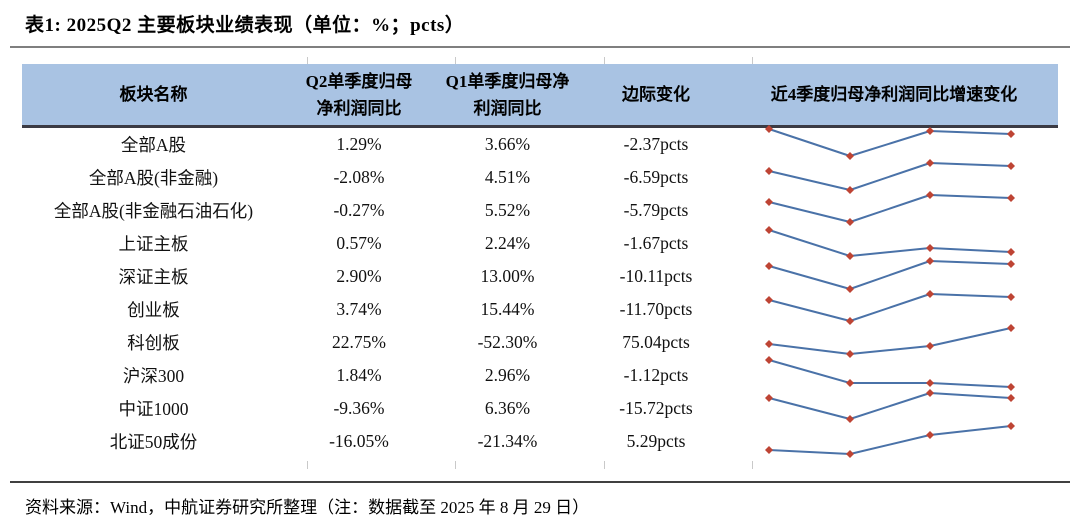 This screenshot has height=524, width=1080. Describe the element at coordinates (153, 376) in the screenshot. I see `cell-sector-name: 沪深300` at that location.